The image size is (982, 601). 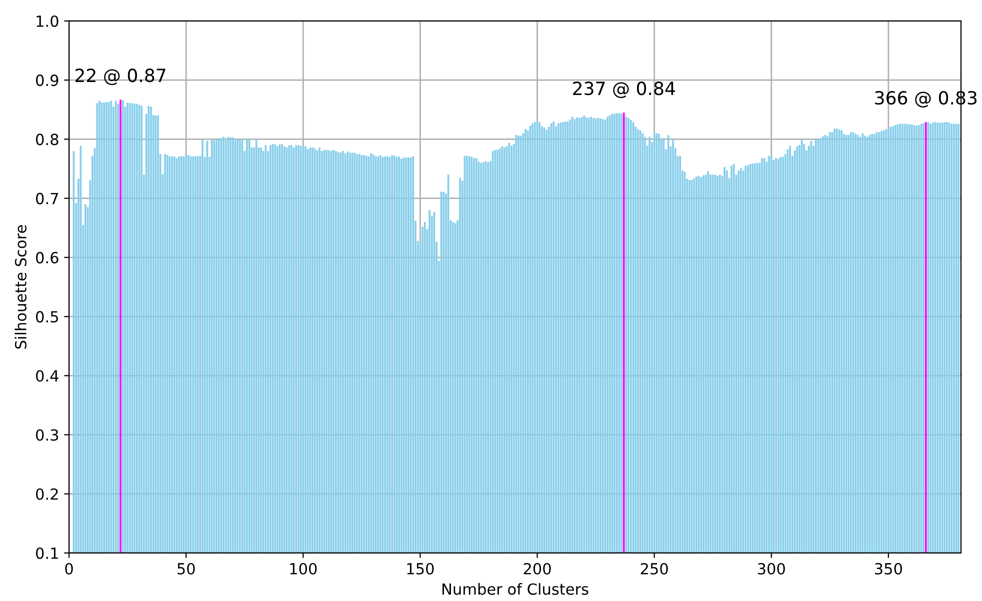 I want to click on annotation: 22 @ 0.87, so click(x=121, y=77).